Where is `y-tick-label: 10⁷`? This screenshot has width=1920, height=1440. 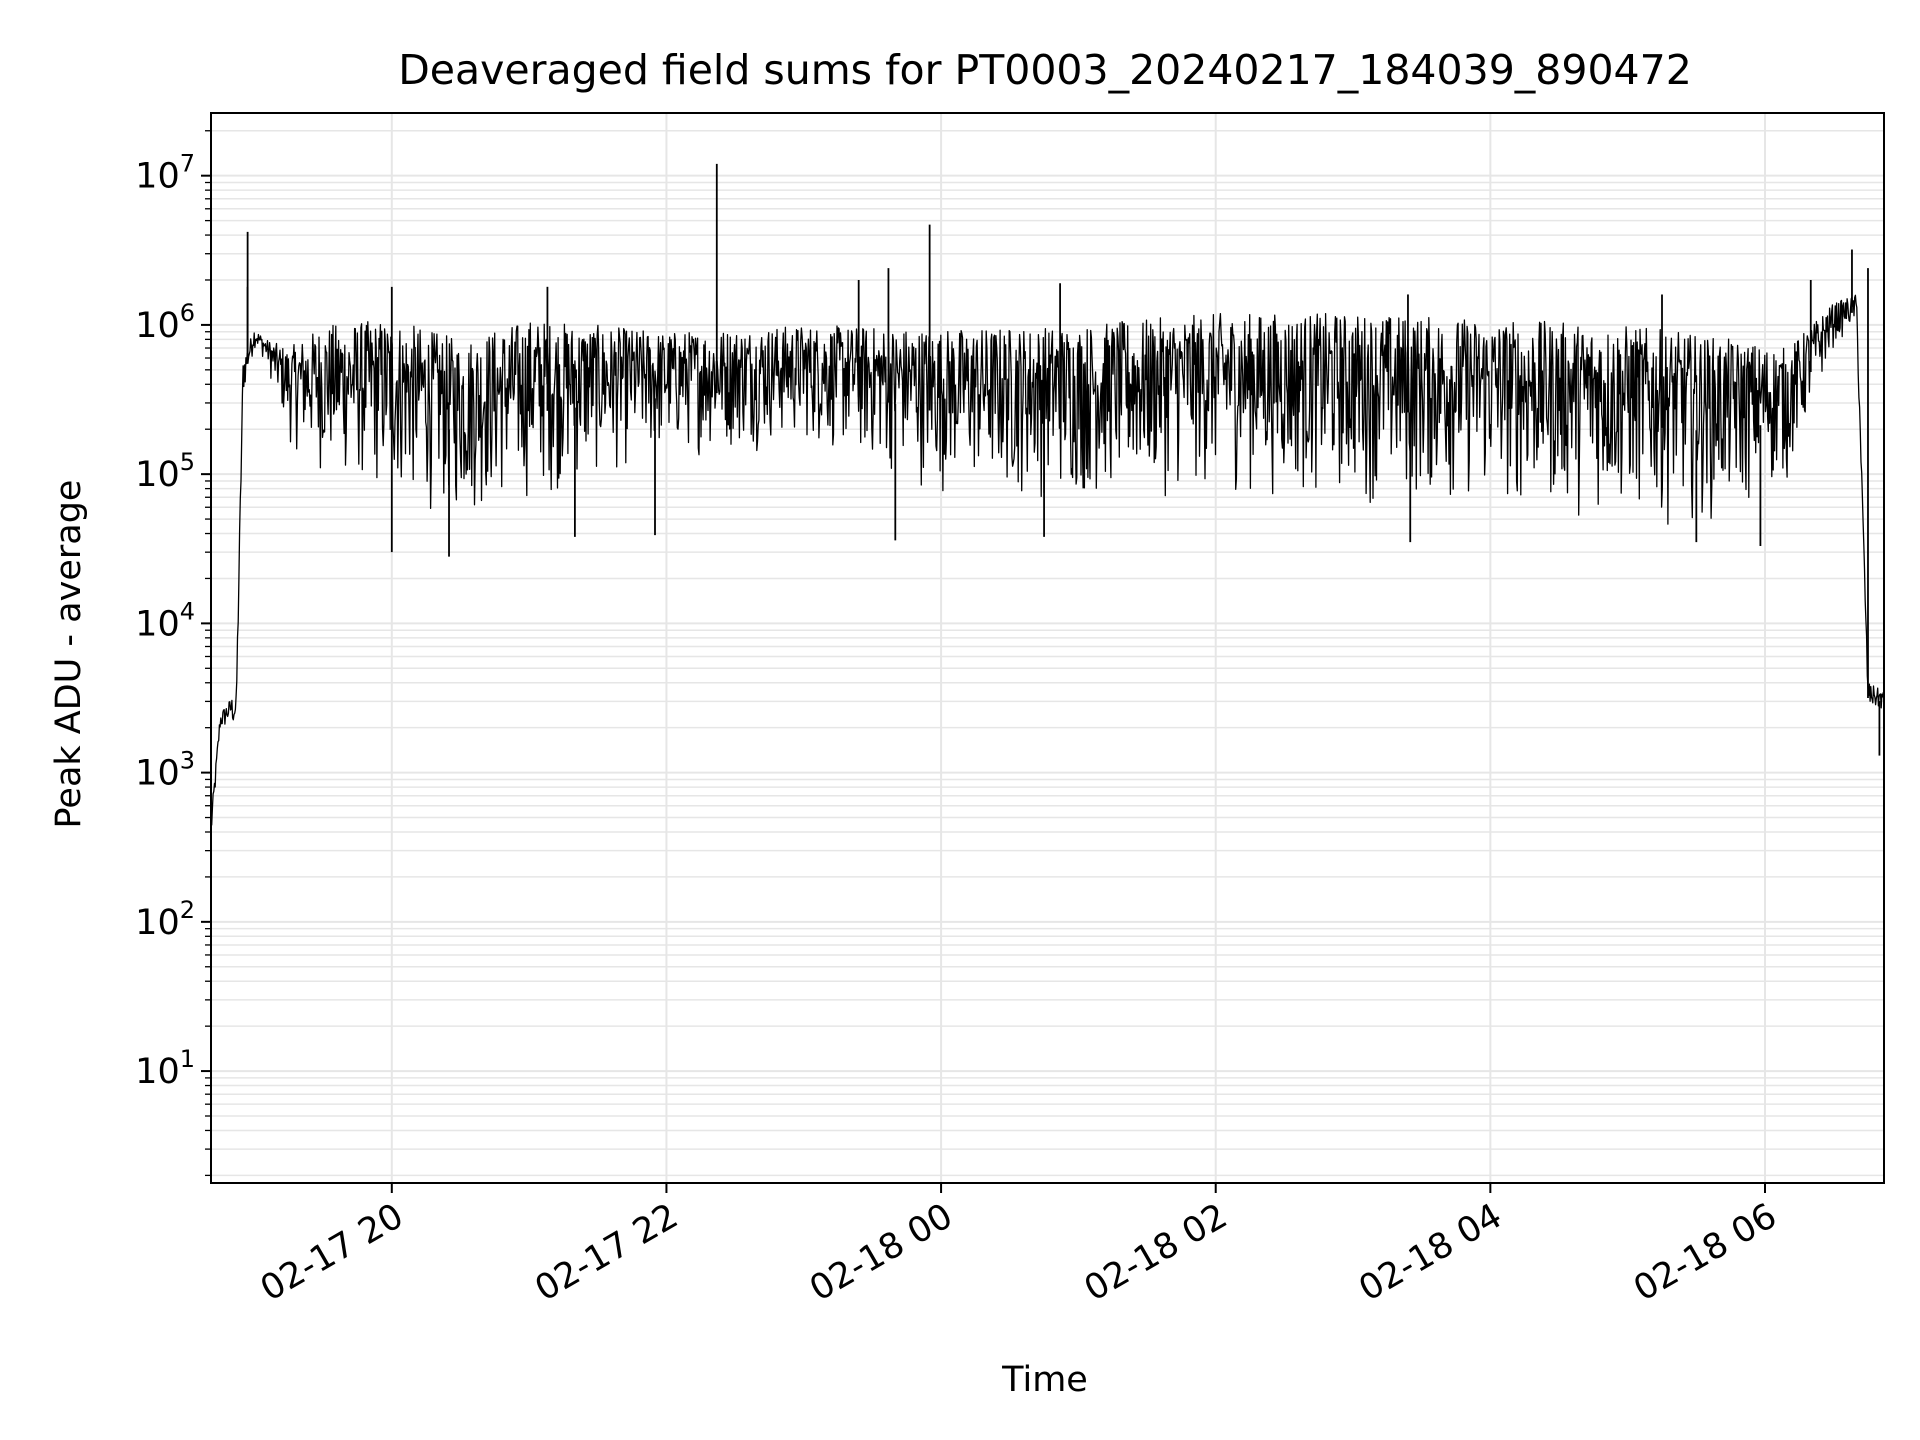 y-tick-label: 10⁷ is located at coordinates (165, 173).